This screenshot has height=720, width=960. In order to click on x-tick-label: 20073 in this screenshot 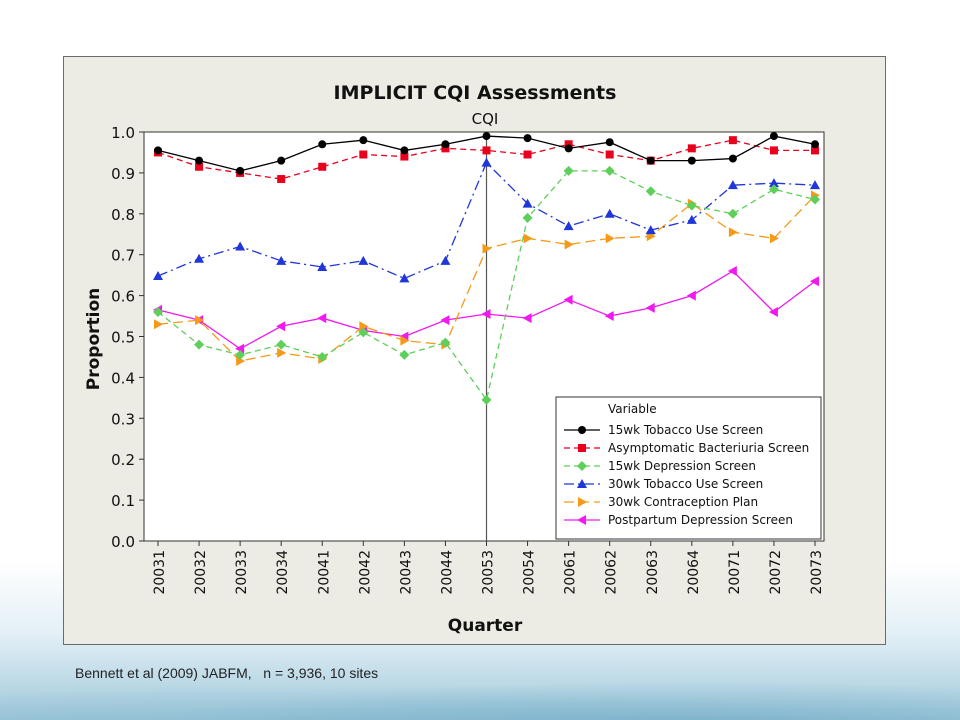, I will do `click(817, 572)`.